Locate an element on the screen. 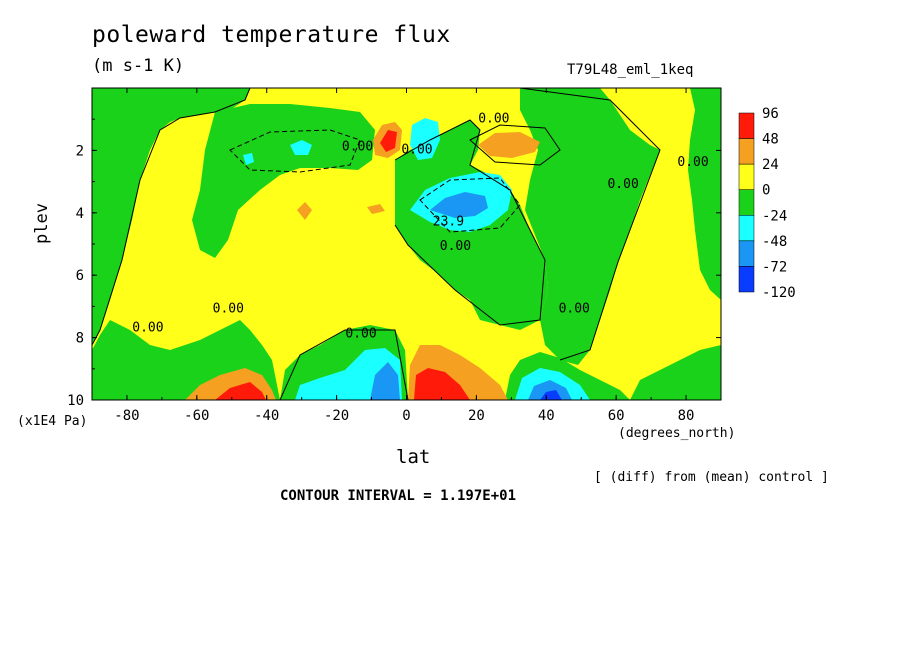 The width and height of the screenshot is (904, 654). colorbar-label: 48 is located at coordinates (770, 140).